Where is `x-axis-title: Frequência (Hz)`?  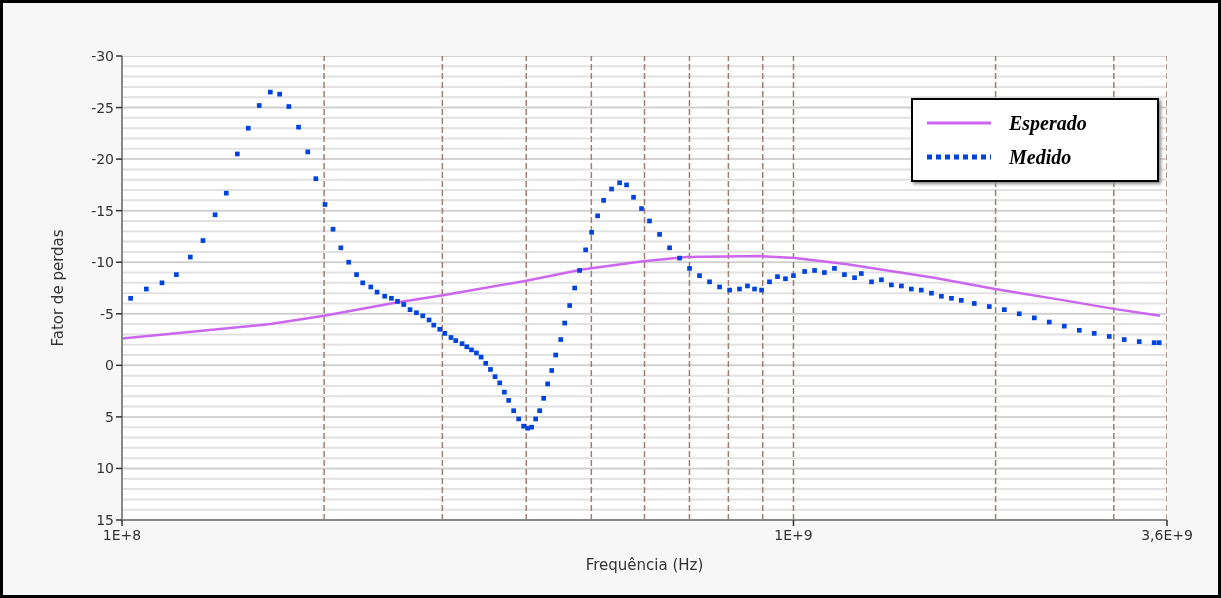
x-axis-title: Frequência (Hz) is located at coordinates (644, 565).